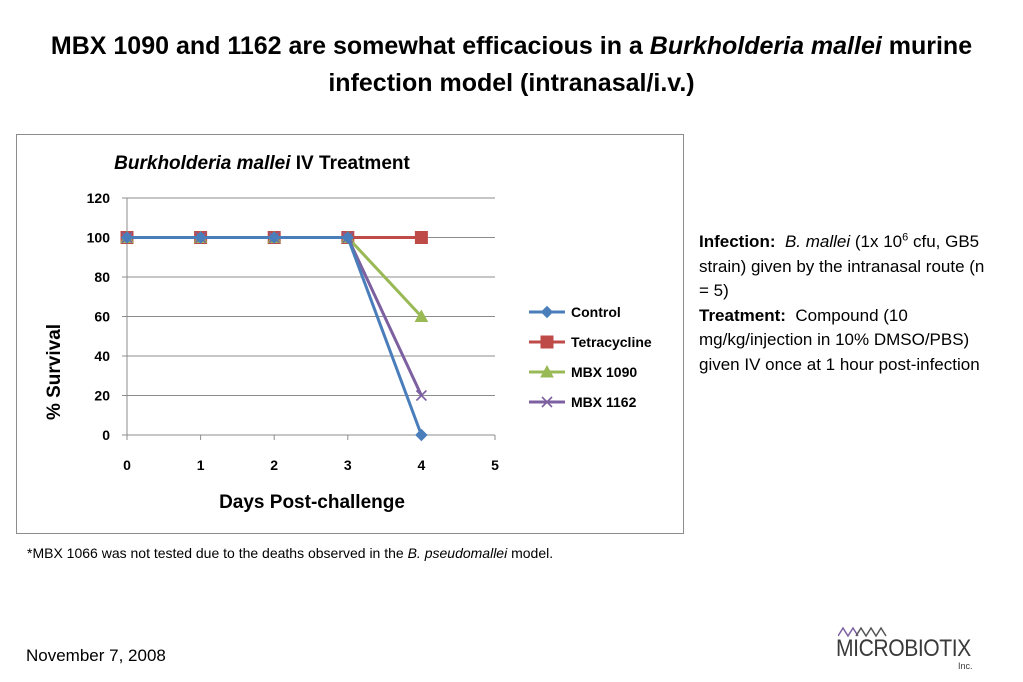 The width and height of the screenshot is (1023, 682). Describe the element at coordinates (201, 465) in the screenshot. I see `x-tick-label: 1` at that location.